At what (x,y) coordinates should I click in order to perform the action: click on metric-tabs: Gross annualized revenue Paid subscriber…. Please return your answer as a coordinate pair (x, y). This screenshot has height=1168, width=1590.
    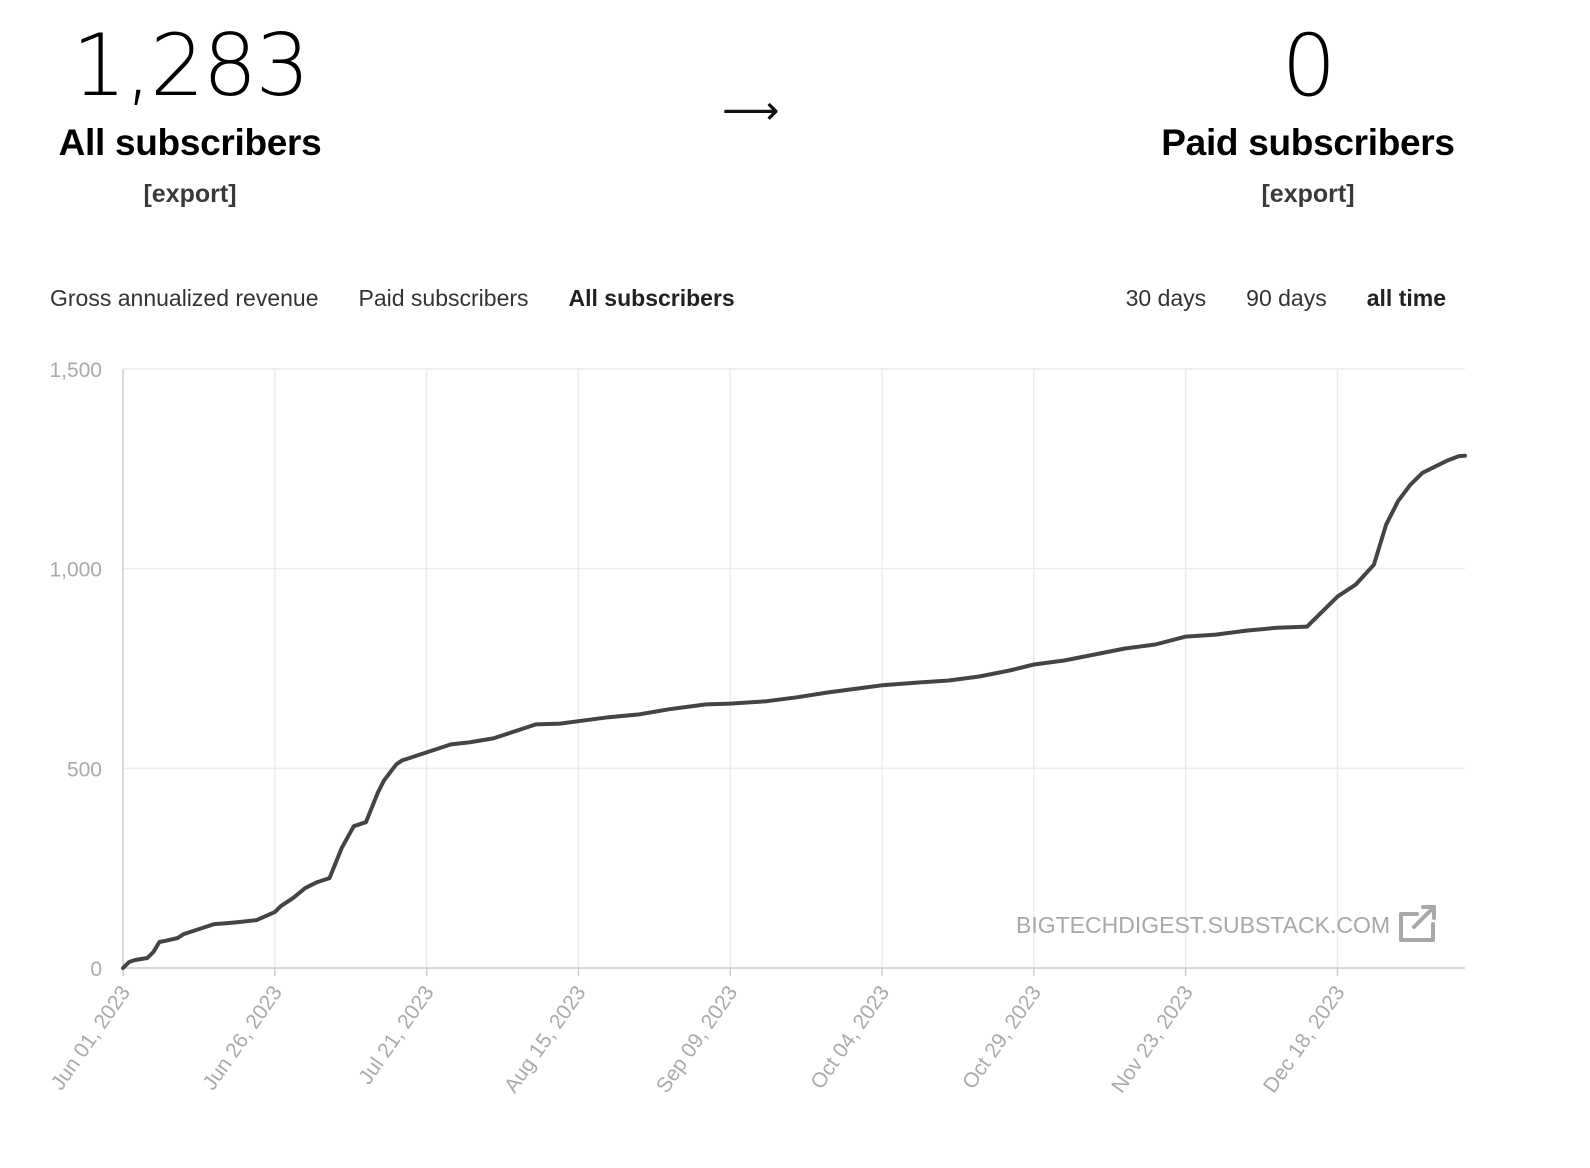
    Looking at the image, I should click on (412, 298).